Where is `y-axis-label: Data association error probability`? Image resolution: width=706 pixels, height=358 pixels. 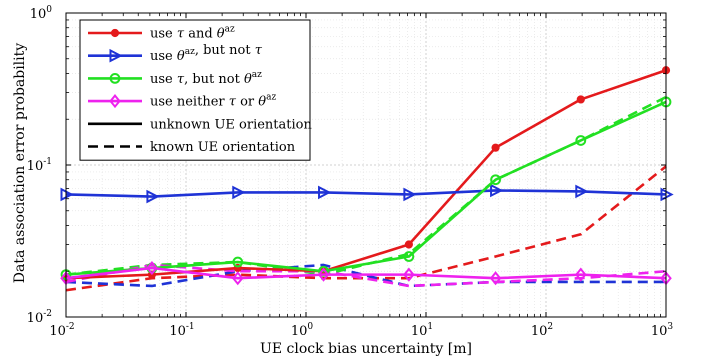 y-axis-label: Data association error probability is located at coordinates (20, 163).